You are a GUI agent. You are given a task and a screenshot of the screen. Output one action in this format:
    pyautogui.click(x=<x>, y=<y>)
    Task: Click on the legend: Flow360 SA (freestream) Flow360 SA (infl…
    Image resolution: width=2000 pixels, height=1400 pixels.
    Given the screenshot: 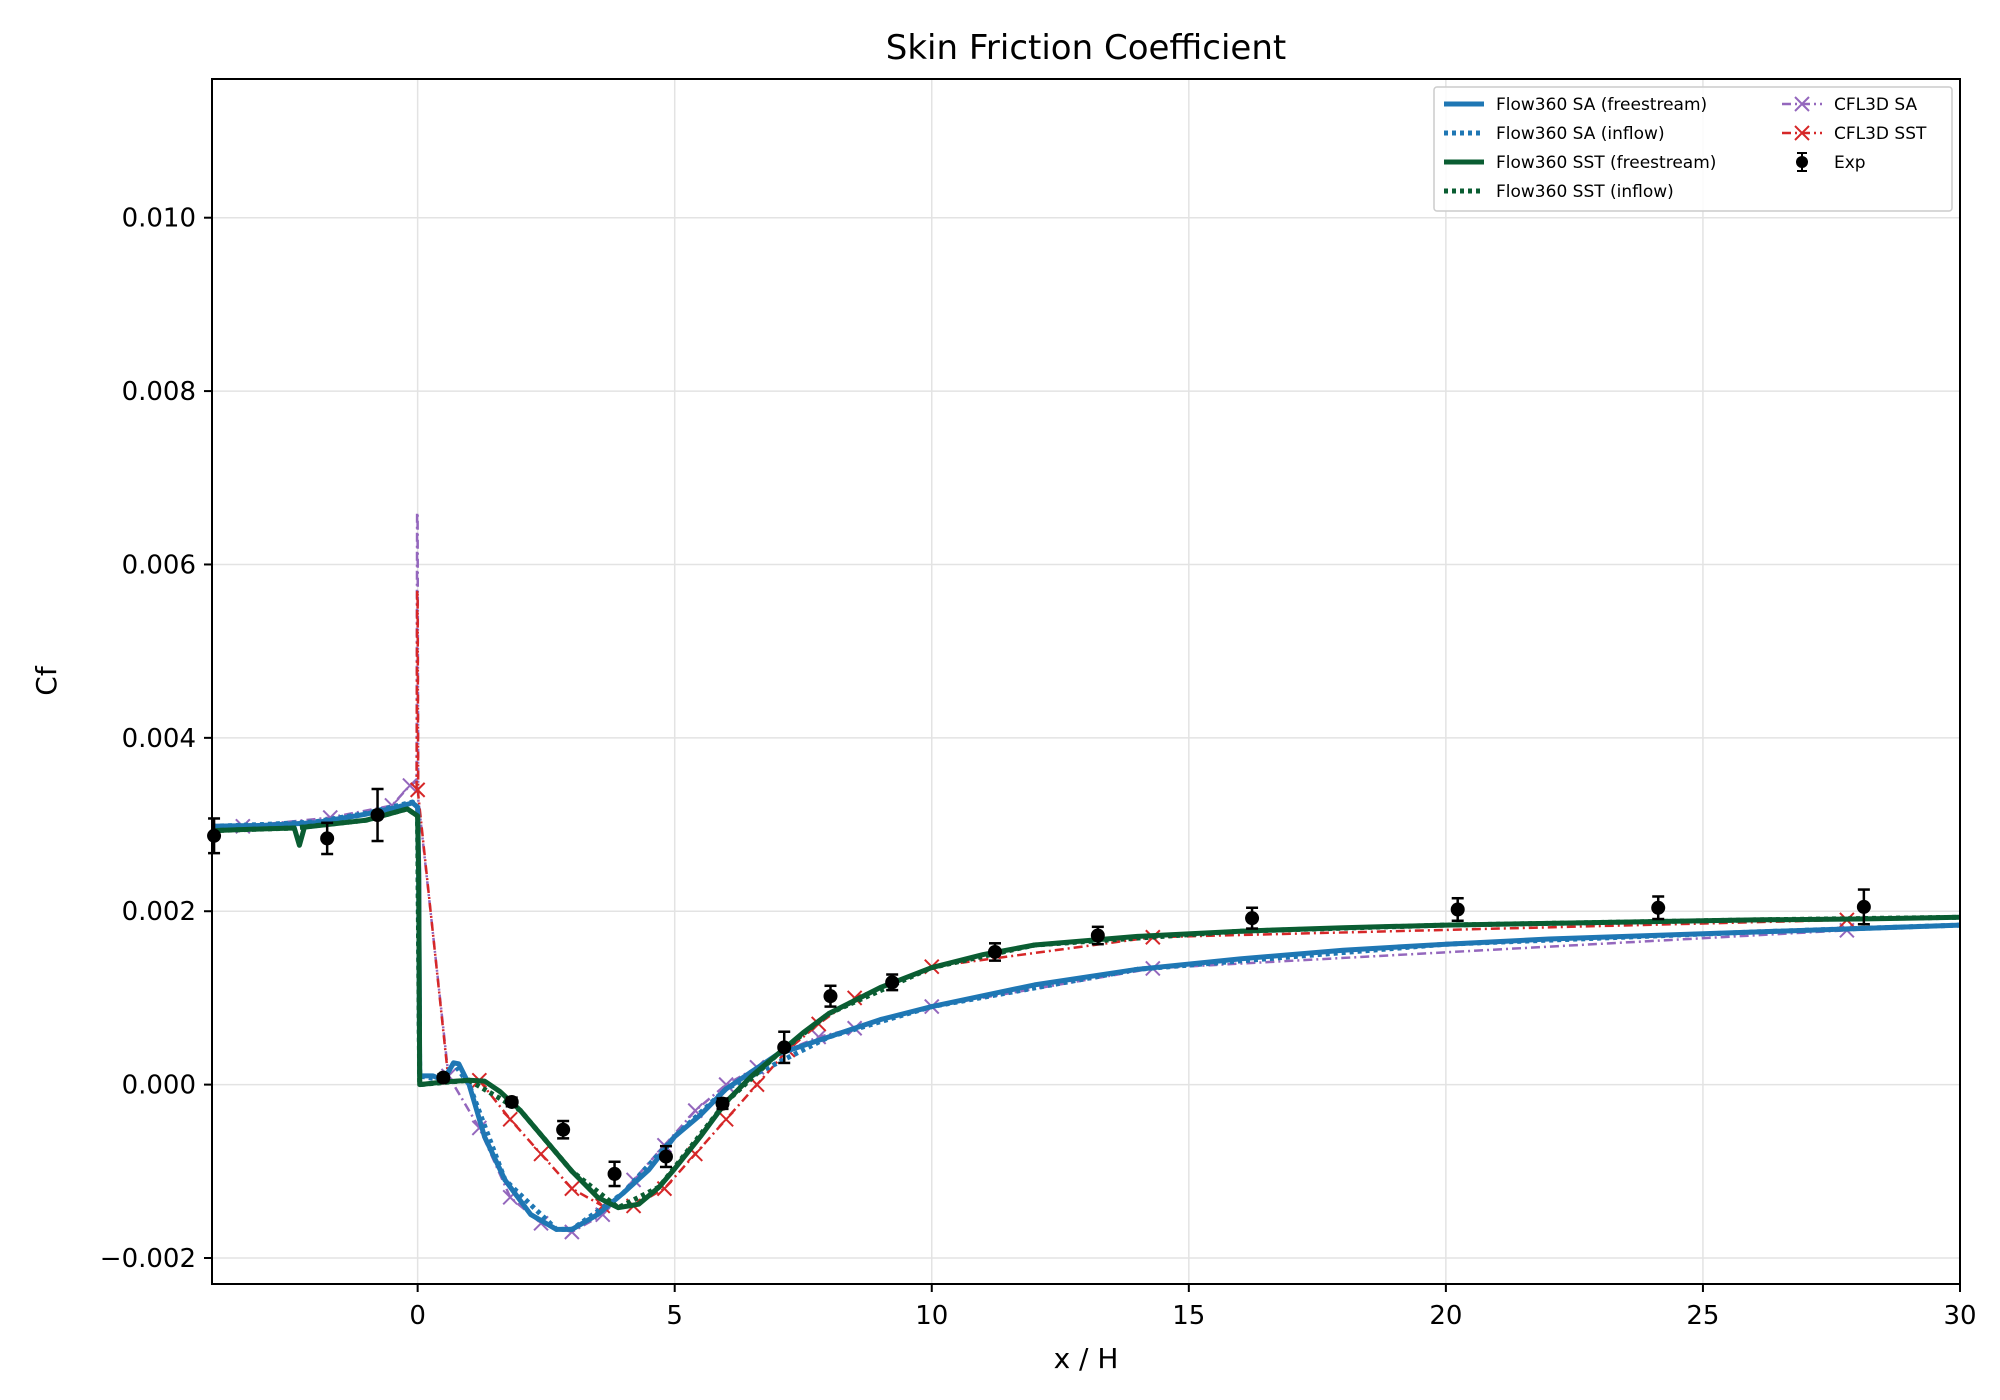 What is the action you would take?
    pyautogui.click(x=1693, y=149)
    